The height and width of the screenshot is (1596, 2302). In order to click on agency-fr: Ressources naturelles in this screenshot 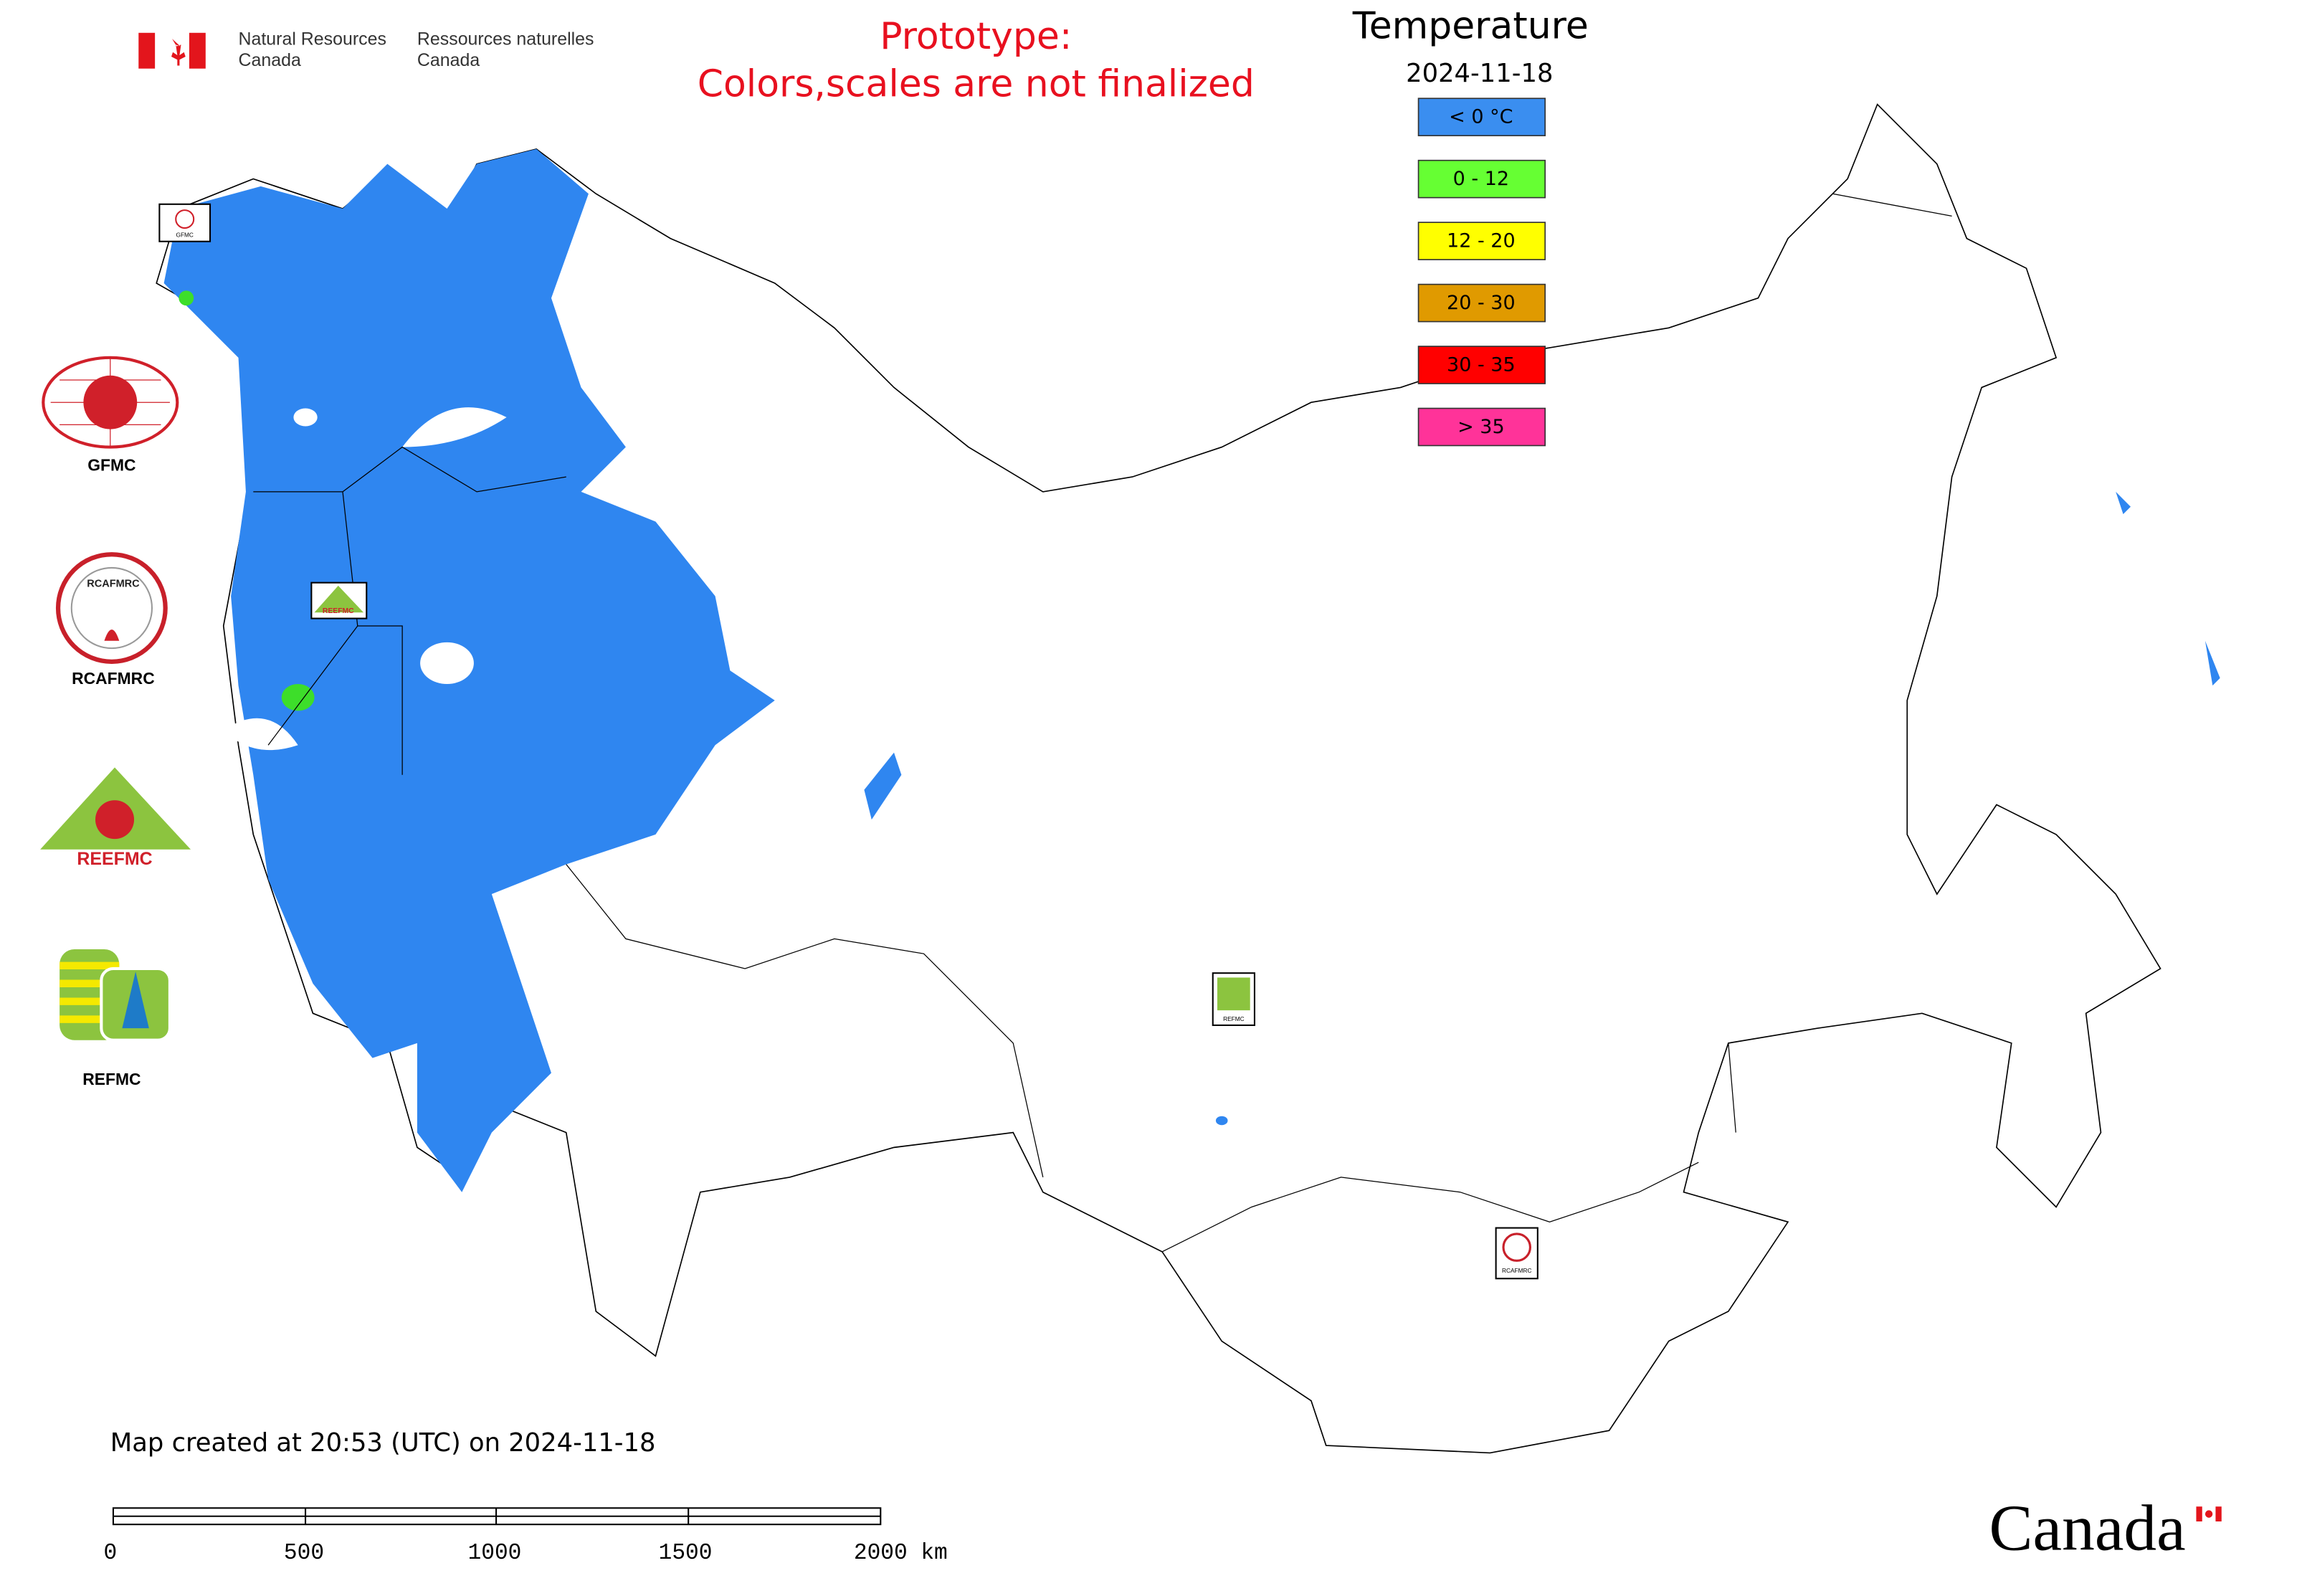, I will do `click(506, 39)`.